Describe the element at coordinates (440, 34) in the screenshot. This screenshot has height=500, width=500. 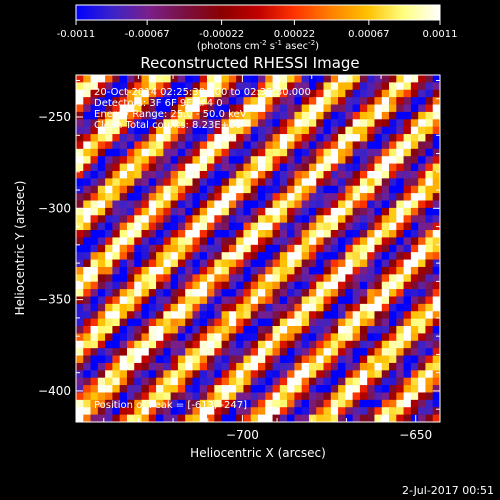
I see `colorbar-tick-label: 0.0011` at that location.